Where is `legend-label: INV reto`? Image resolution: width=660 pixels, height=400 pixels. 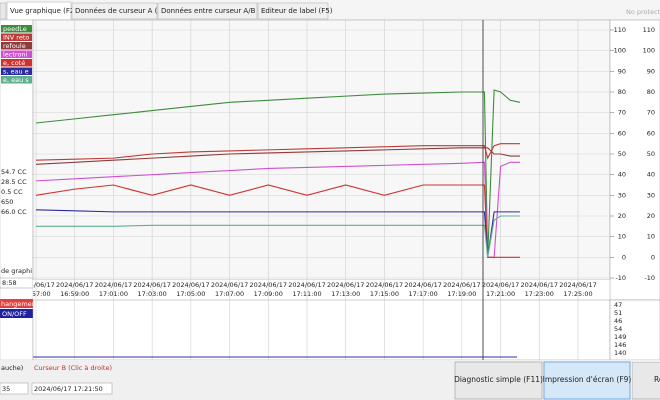
legend-label: INV reto is located at coordinates (16, 38).